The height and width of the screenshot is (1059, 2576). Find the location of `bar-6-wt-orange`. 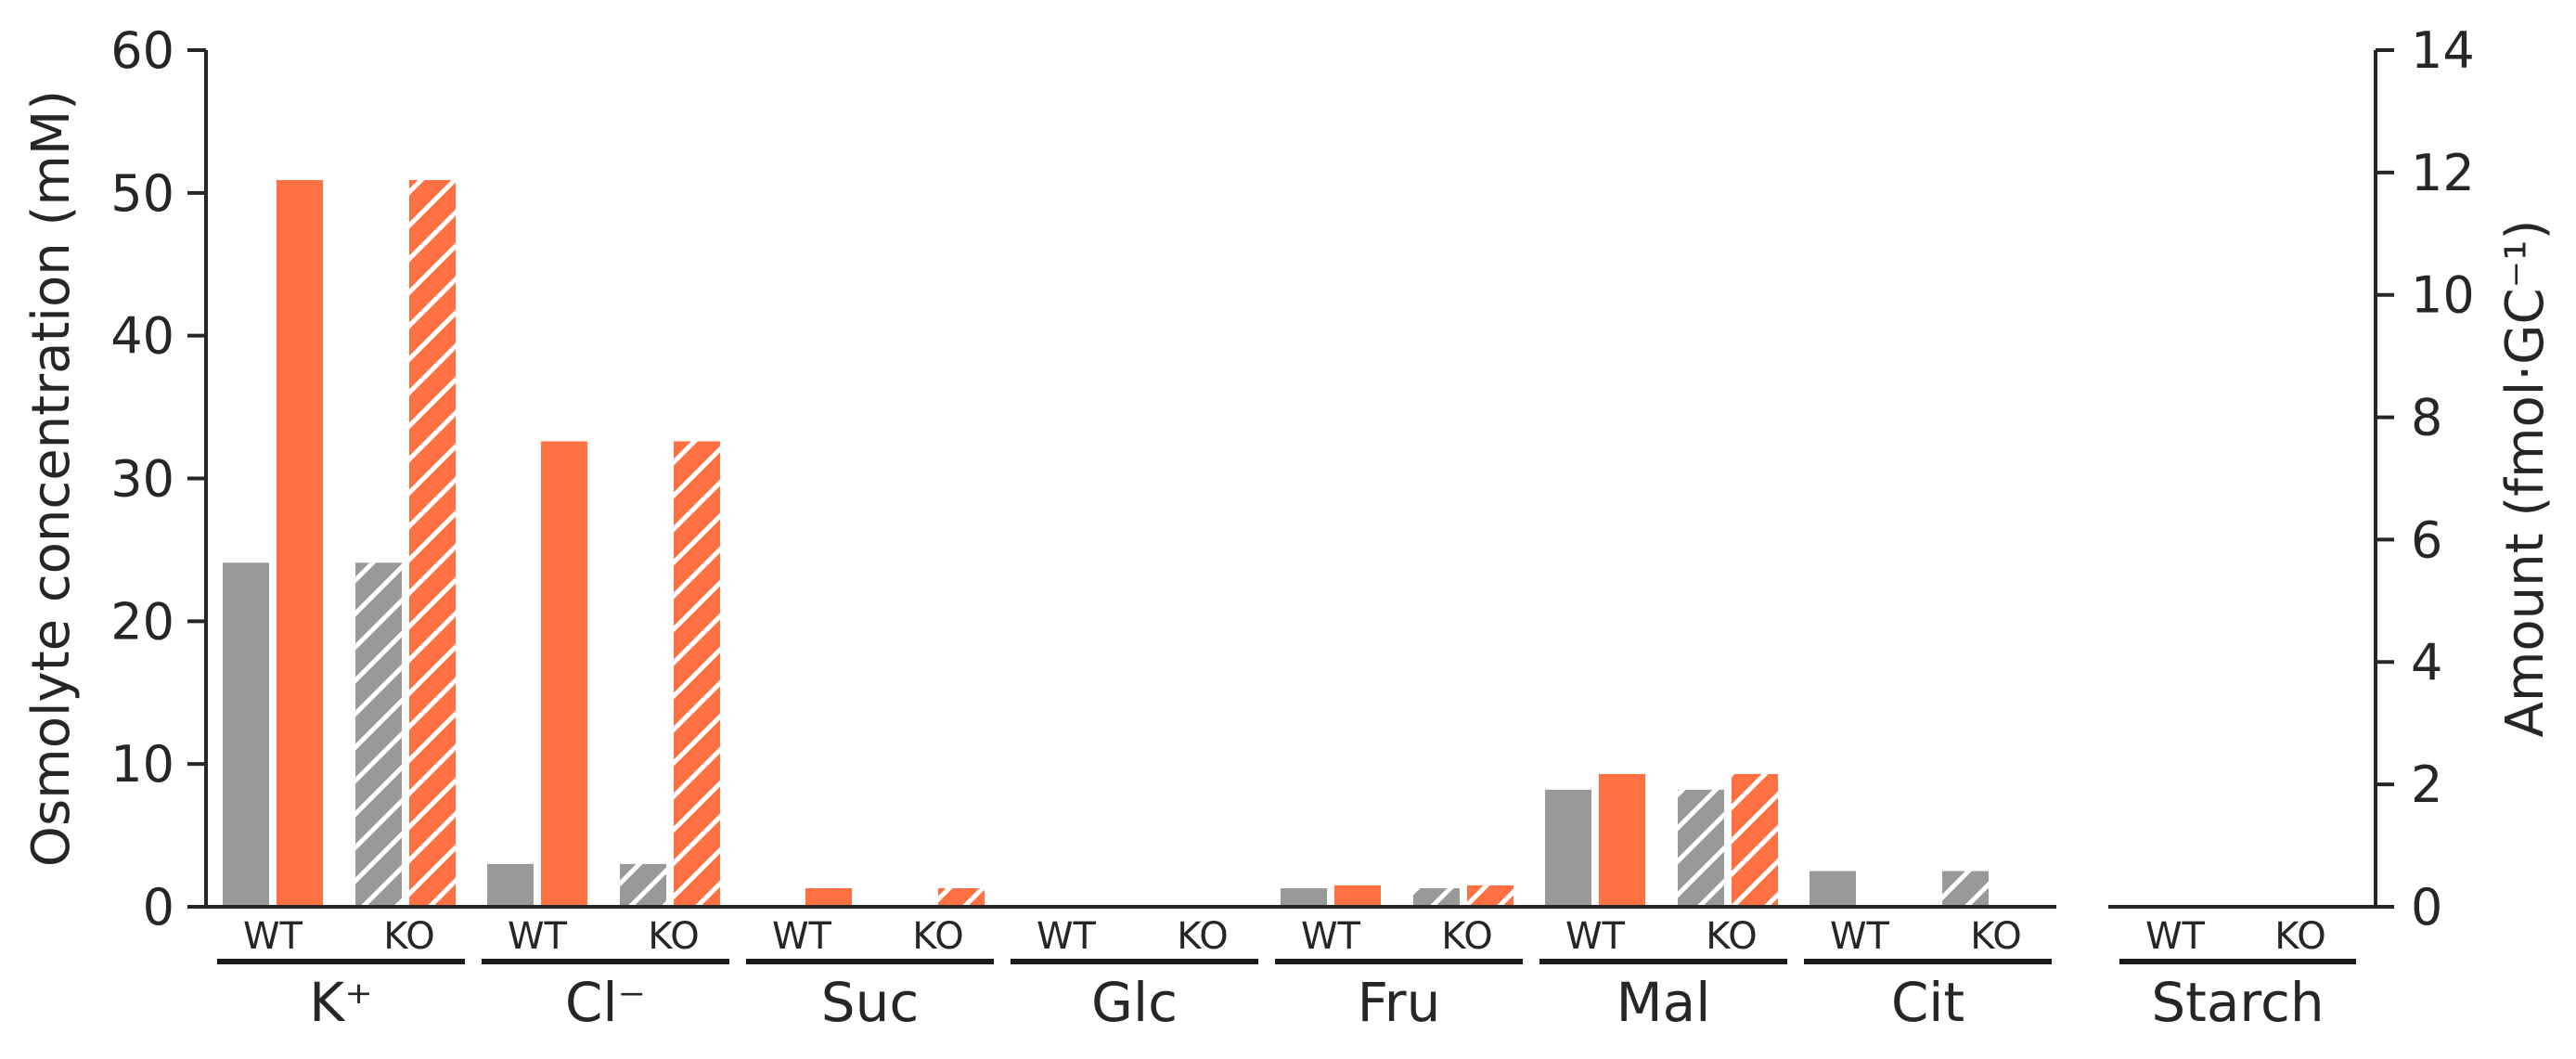

bar-6-wt-orange is located at coordinates (1622, 840).